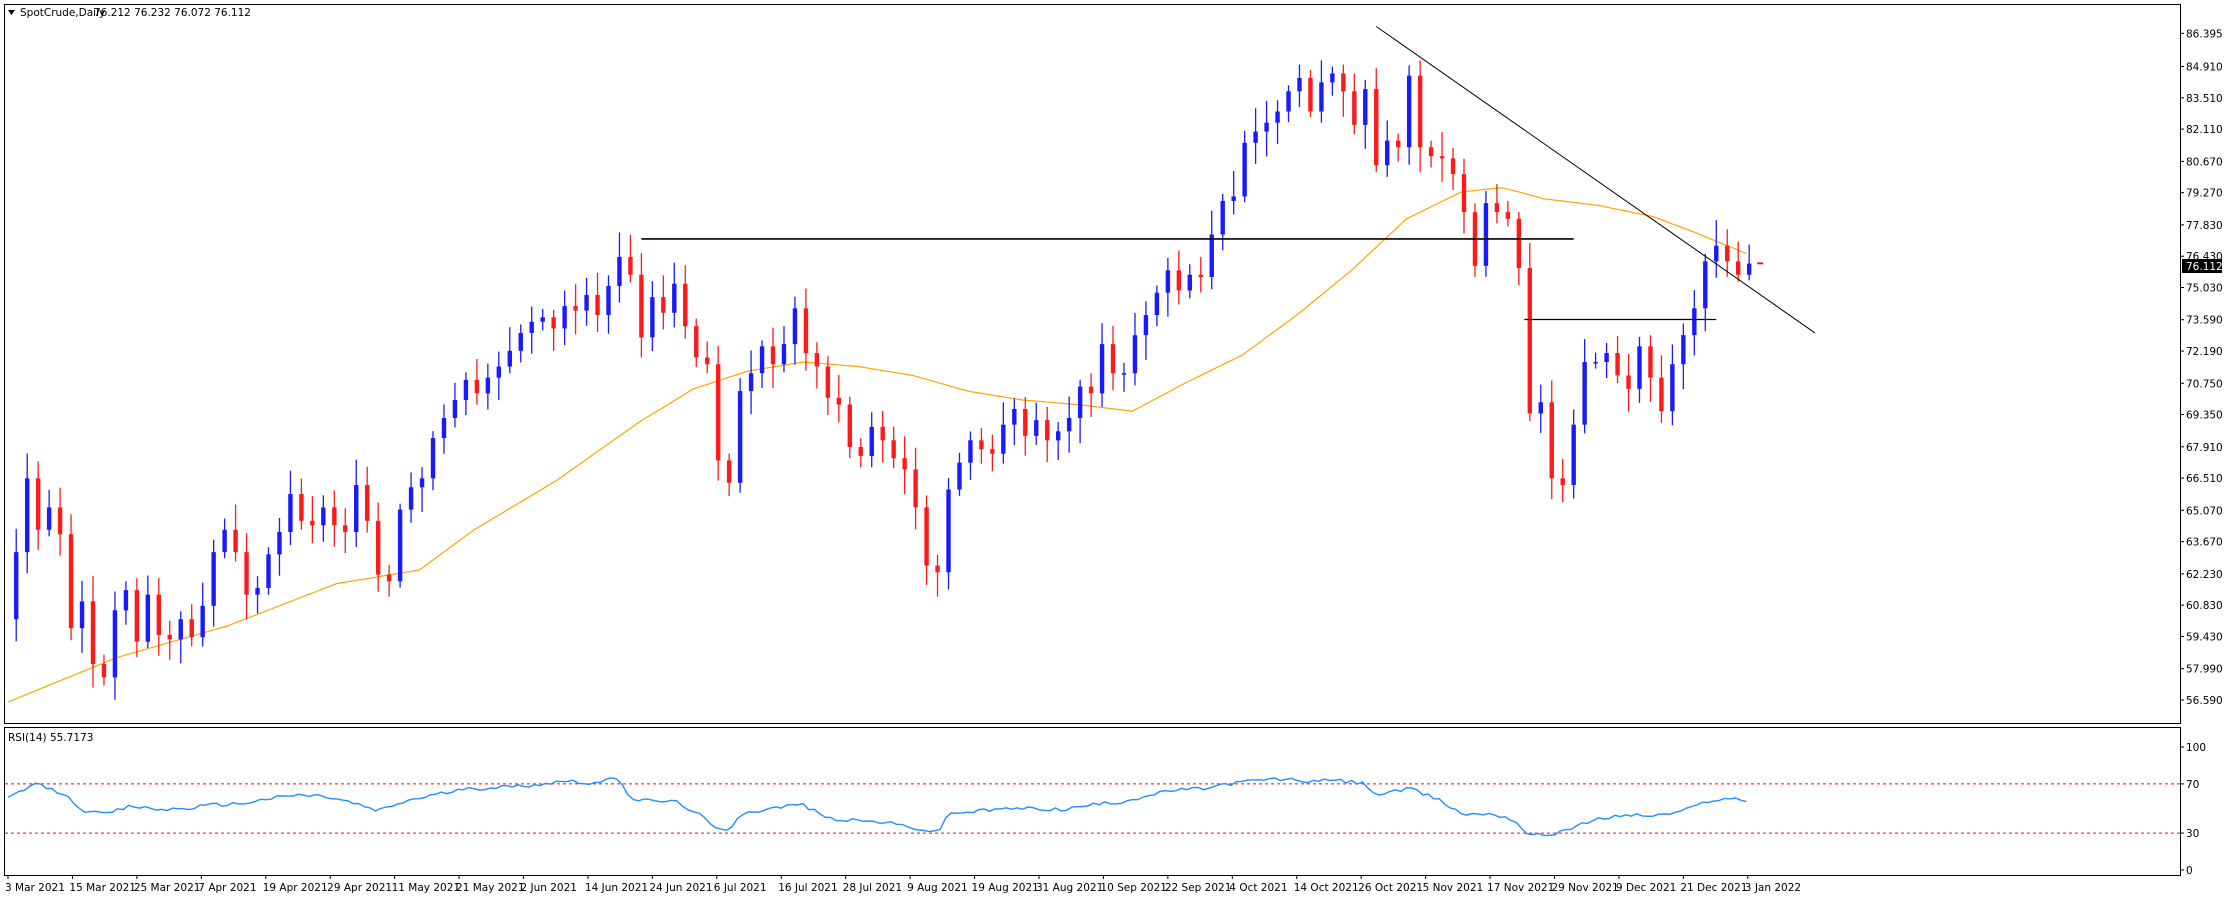 Image resolution: width=2226 pixels, height=899 pixels. What do you see at coordinates (11, 12) in the screenshot?
I see `dropdown-arrow-icon` at bounding box center [11, 12].